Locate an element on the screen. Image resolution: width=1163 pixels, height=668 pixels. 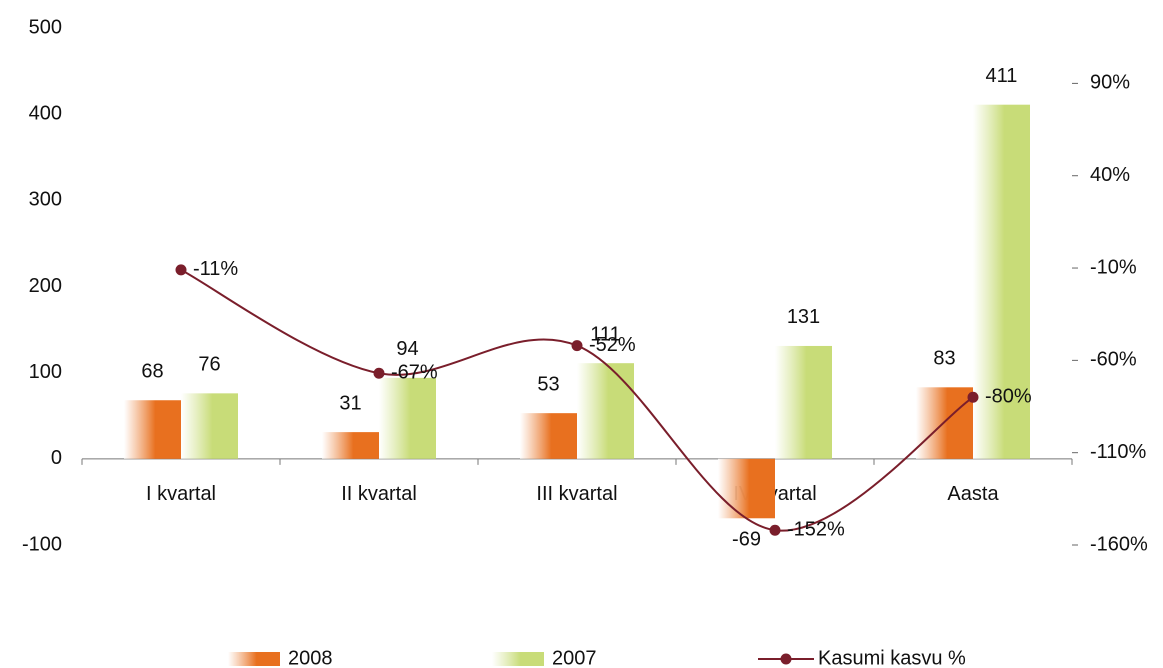
line-label: -52% is located at coordinates (612, 345).